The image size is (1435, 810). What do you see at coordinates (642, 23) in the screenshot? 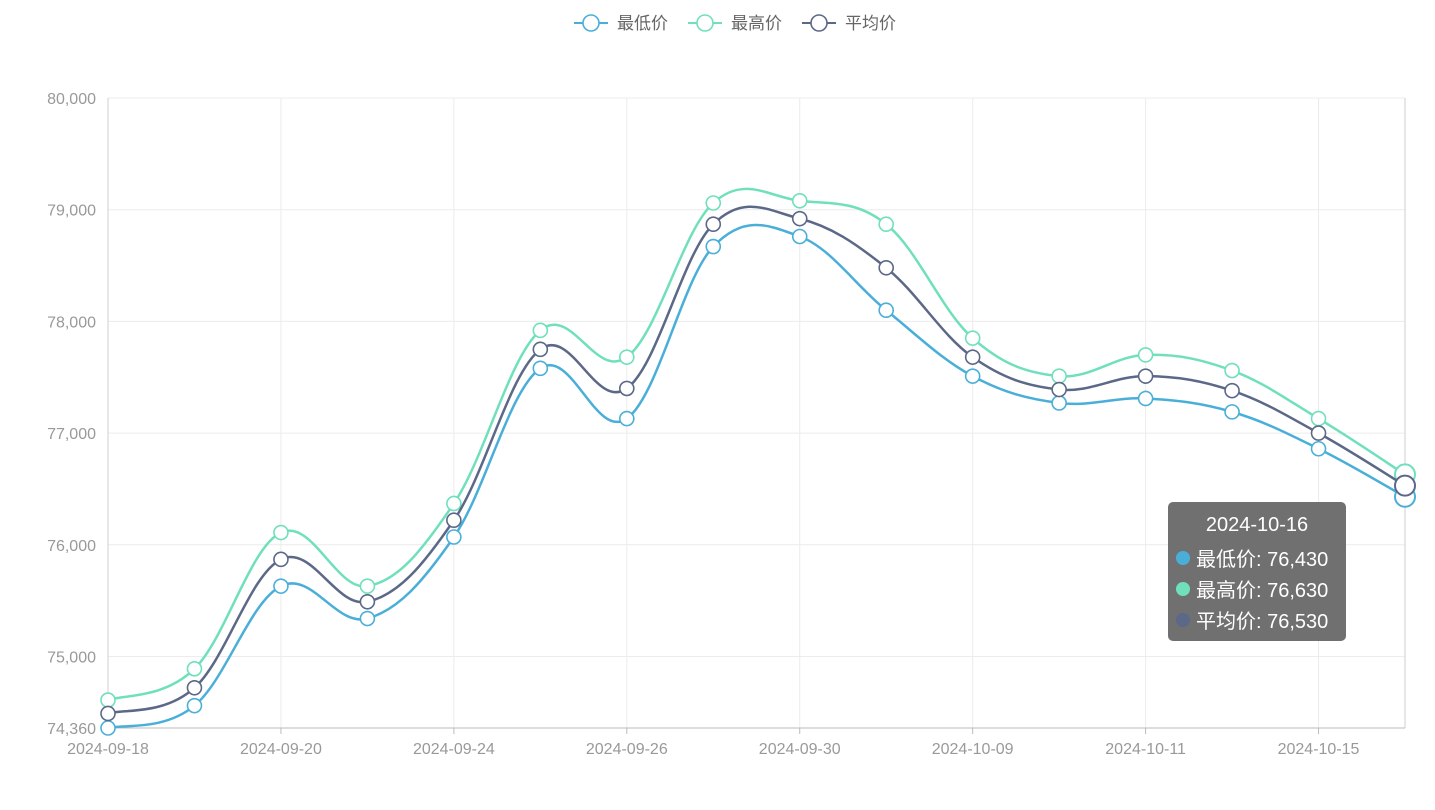
I see `legend-label: 最低价` at bounding box center [642, 23].